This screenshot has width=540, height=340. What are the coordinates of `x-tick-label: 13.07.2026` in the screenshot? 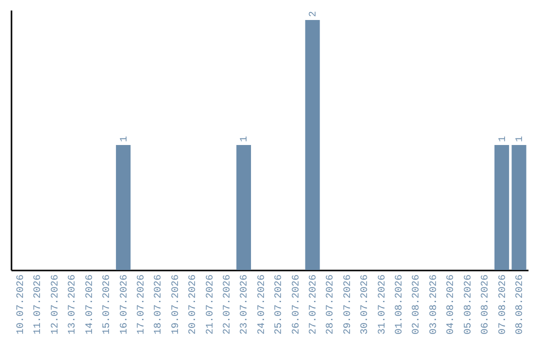 It's located at (73, 304).